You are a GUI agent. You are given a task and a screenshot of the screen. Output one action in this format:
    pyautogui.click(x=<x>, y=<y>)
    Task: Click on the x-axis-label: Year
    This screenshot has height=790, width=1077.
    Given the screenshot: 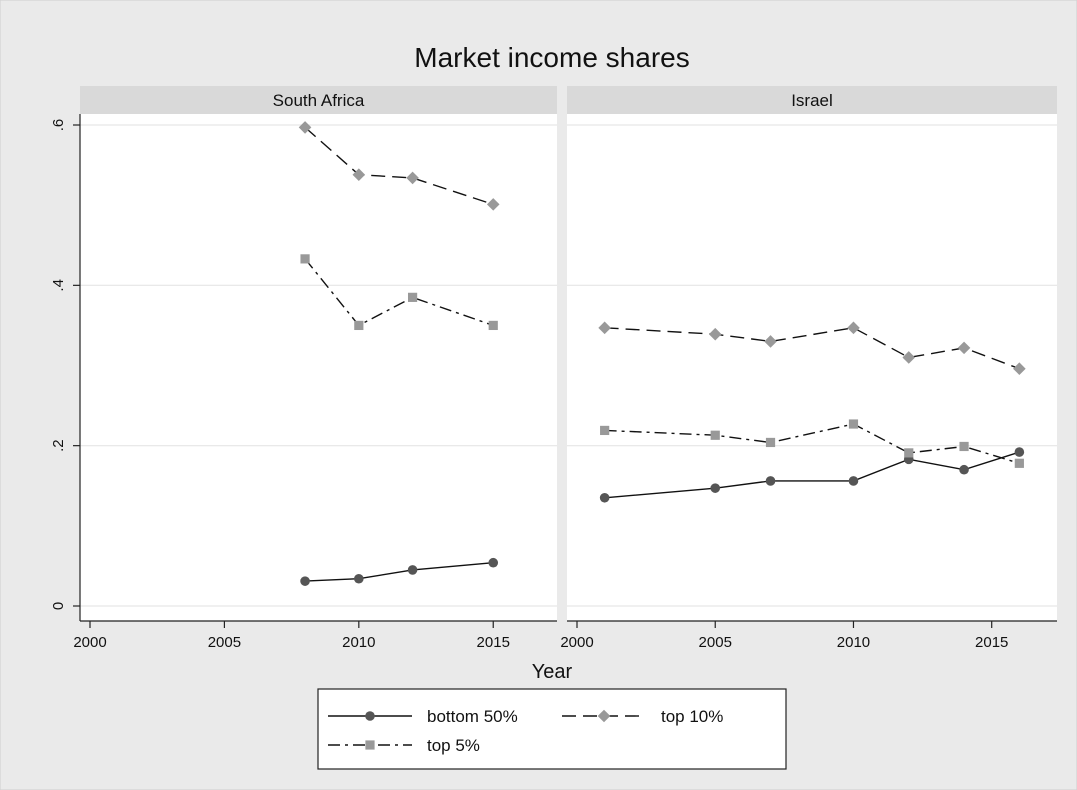 What is the action you would take?
    pyautogui.click(x=552, y=672)
    